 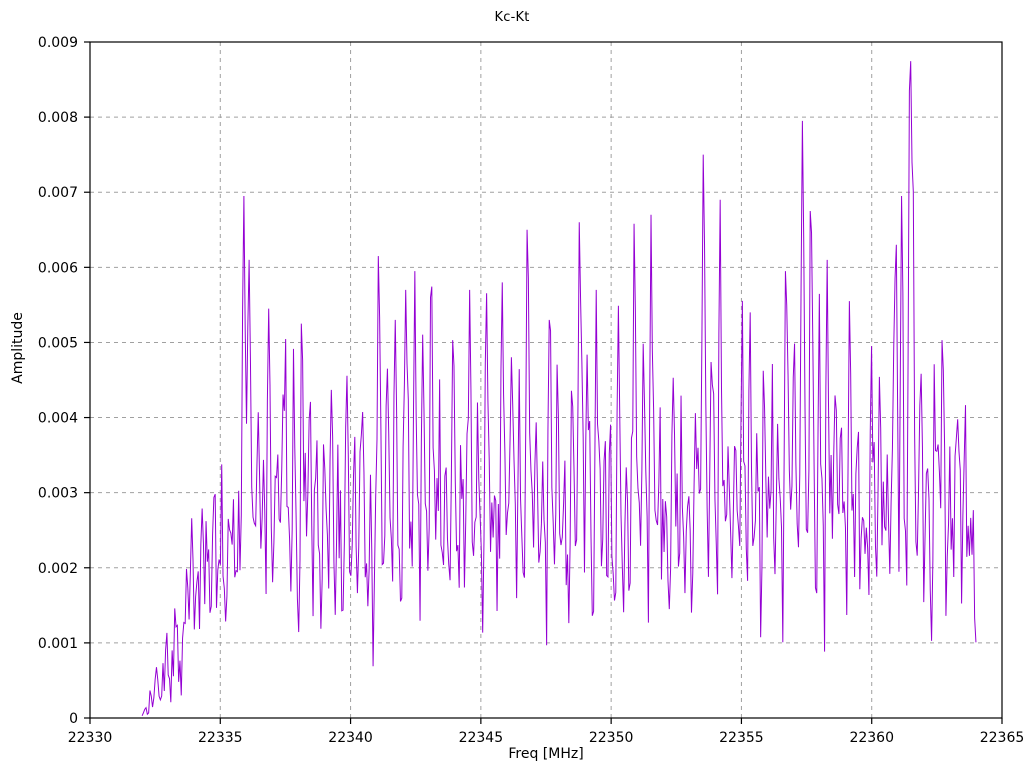 What do you see at coordinates (90, 738) in the screenshot?
I see `svg-text: 22330` at bounding box center [90, 738].